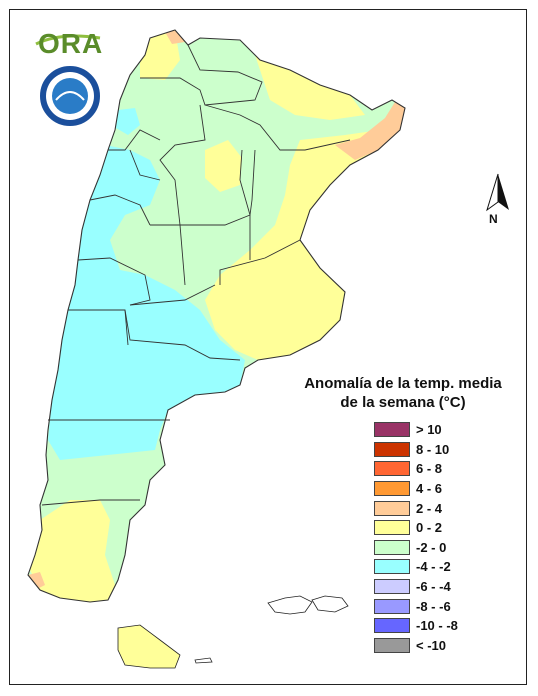 The image size is (538, 696). I want to click on legend-item: 4 - 6, so click(444, 489).